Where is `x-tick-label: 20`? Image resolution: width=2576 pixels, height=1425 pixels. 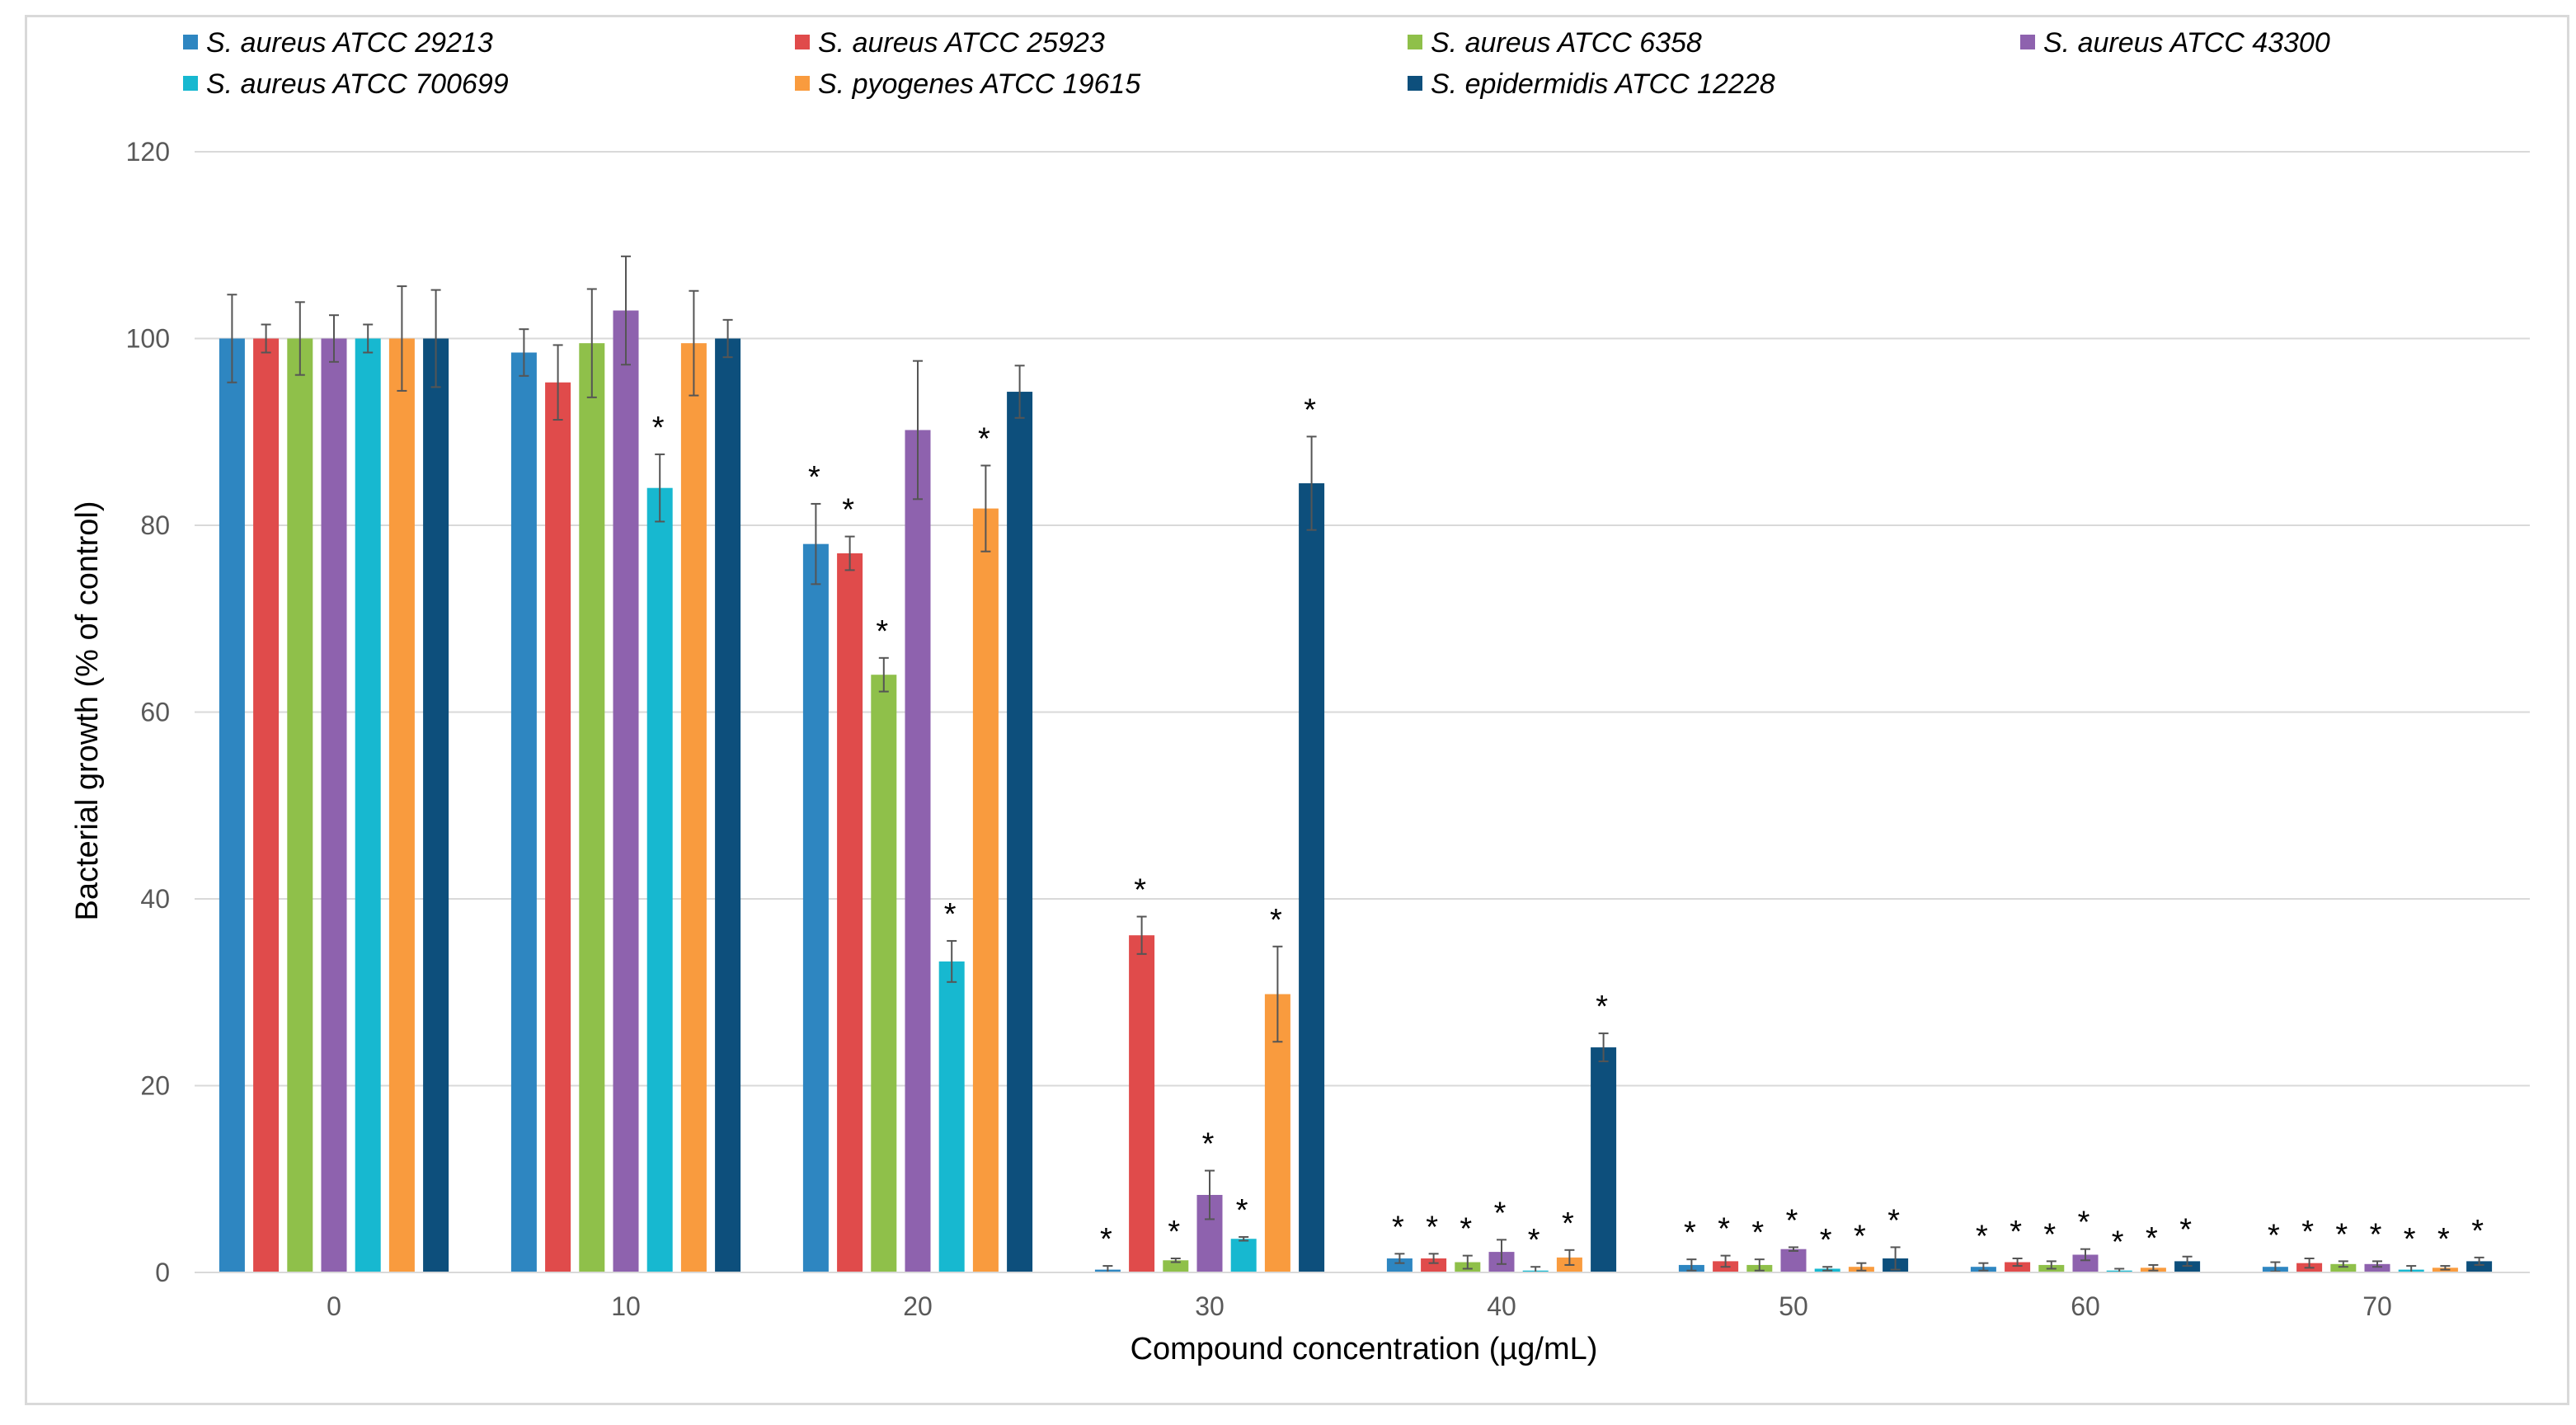
x-tick-label: 20 is located at coordinates (918, 1306).